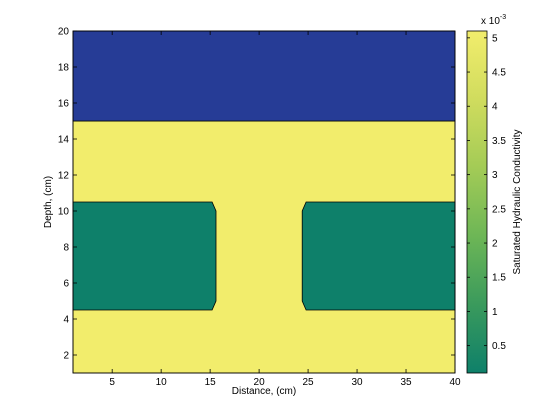 This screenshot has height=420, width=560. I want to click on y-tick-label: 18, so click(64, 68).